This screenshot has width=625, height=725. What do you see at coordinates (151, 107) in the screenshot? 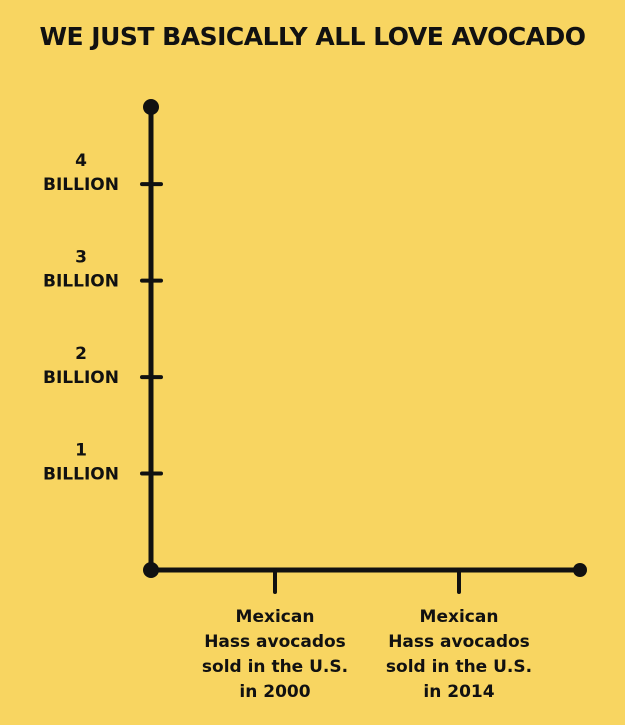
I see `y-axis-end-dot` at bounding box center [151, 107].